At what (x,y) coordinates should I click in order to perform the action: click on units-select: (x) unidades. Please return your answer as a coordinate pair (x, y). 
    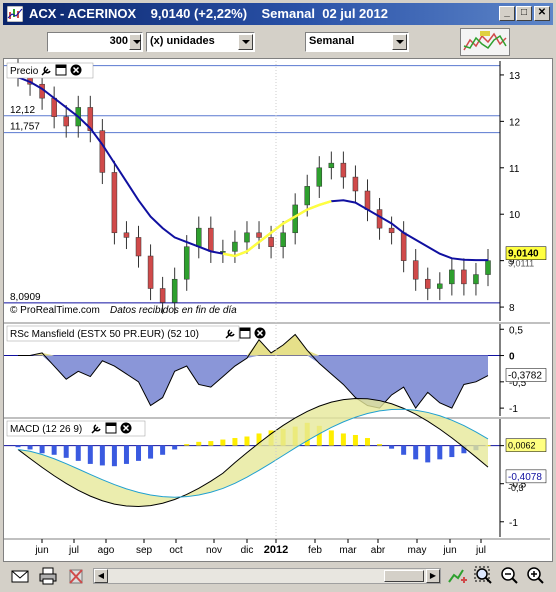
    Looking at the image, I should click on (200, 42).